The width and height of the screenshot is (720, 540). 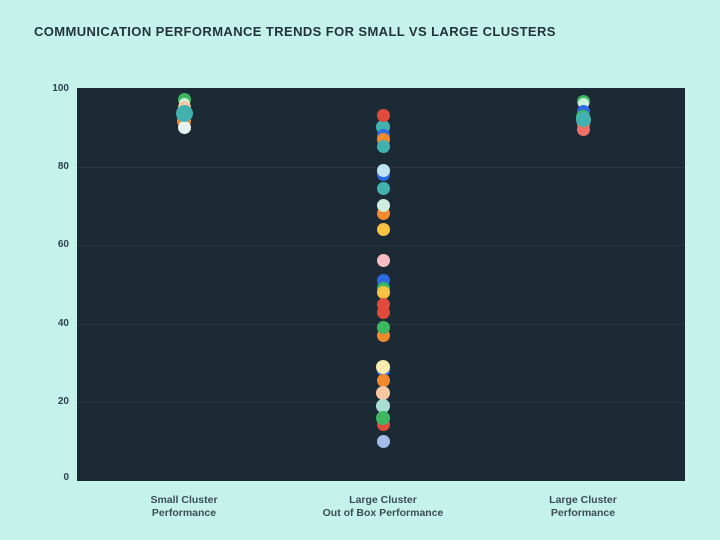 I want to click on x-axis-category-label: Small Cluster Performance, so click(x=184, y=507).